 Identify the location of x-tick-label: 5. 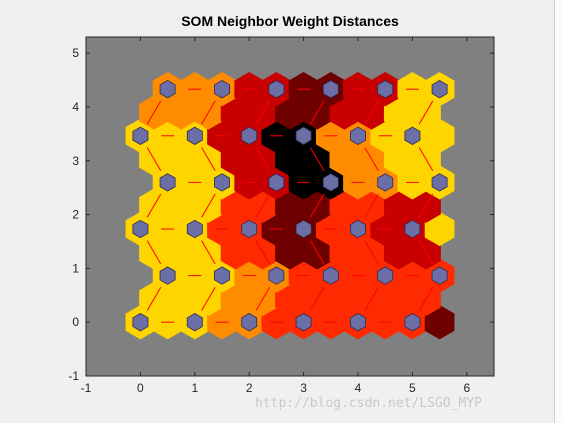
(412, 388).